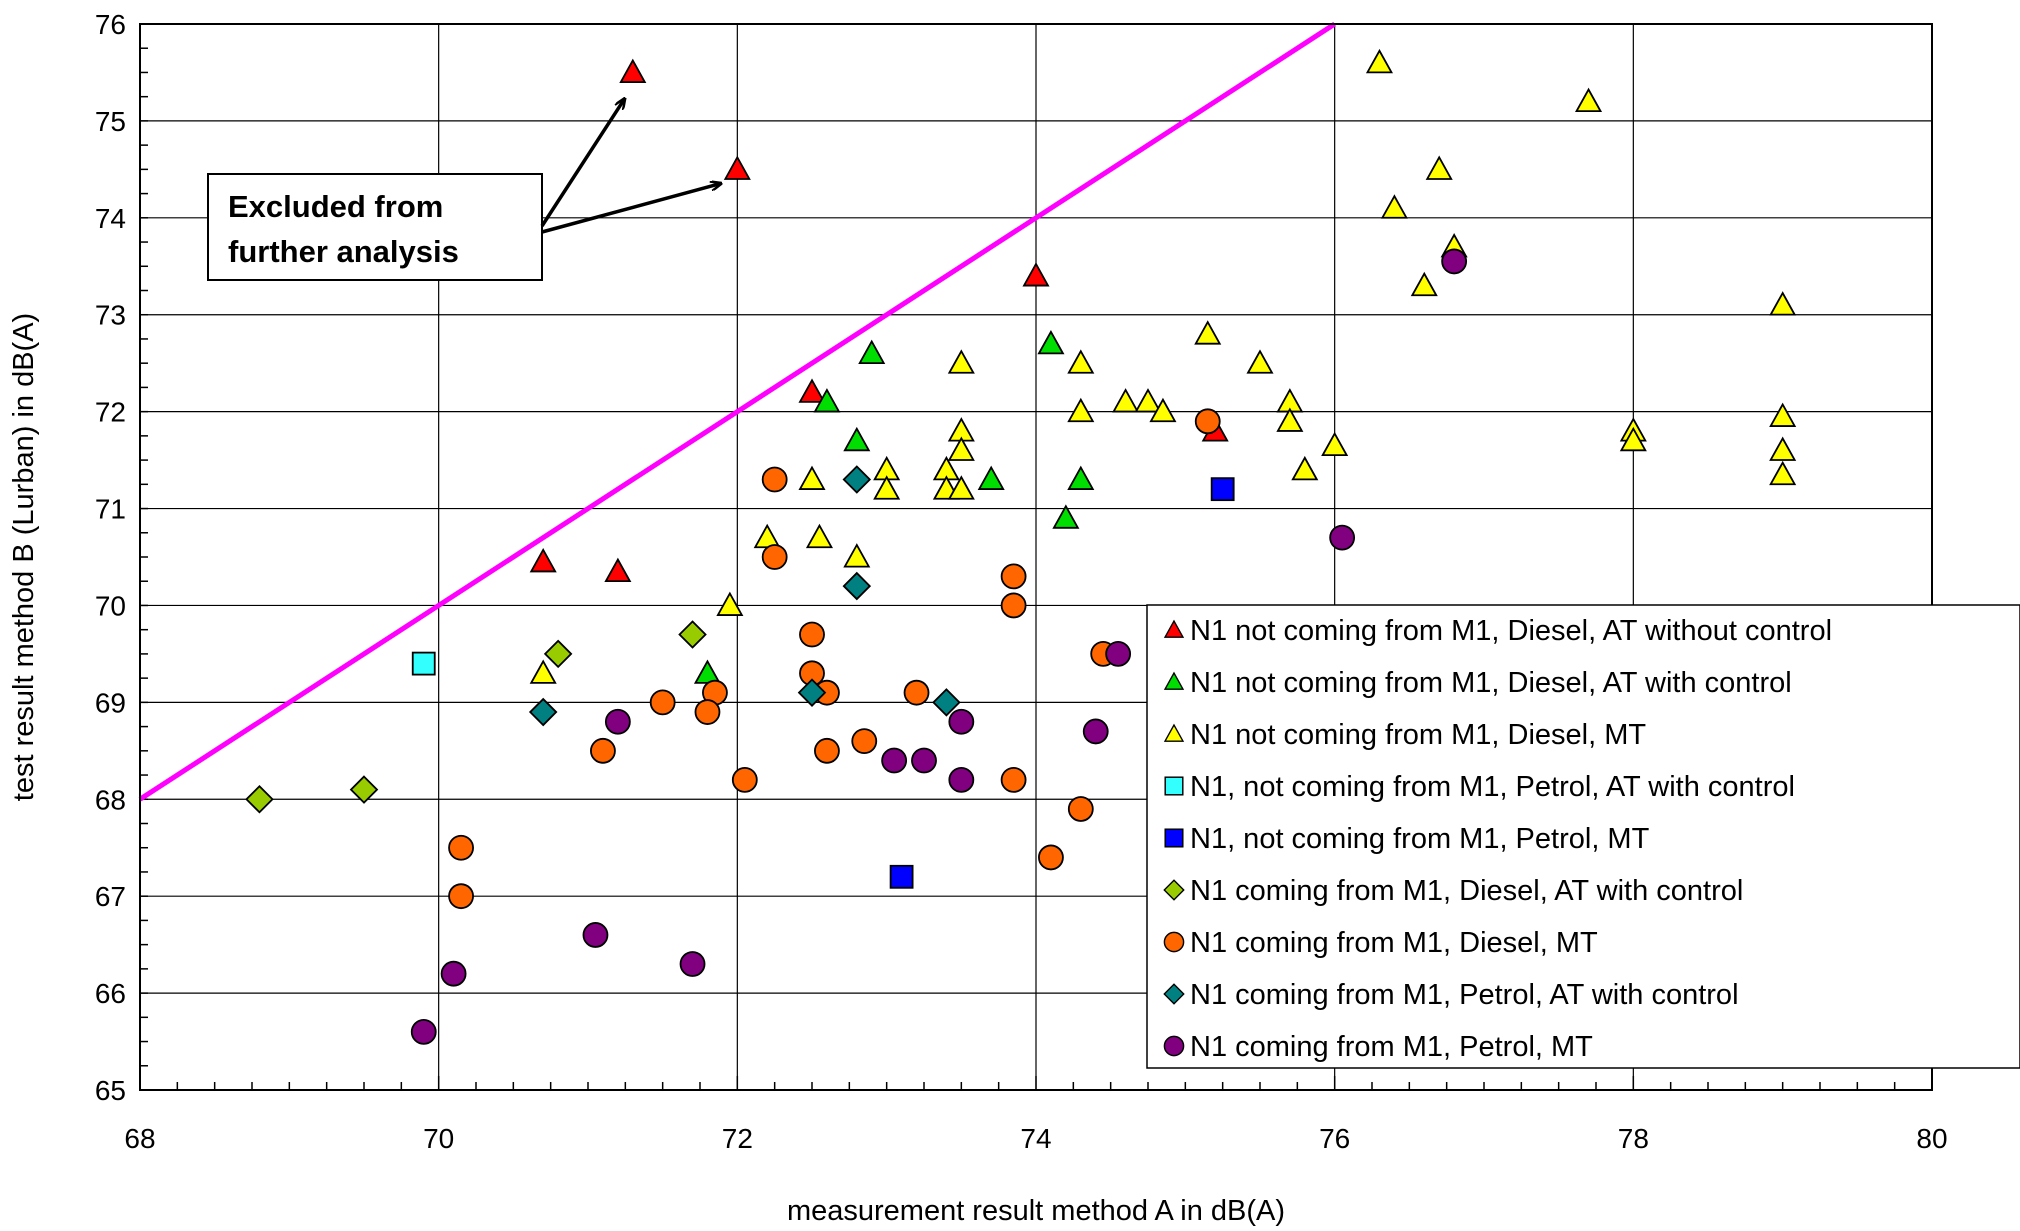 This screenshot has height=1231, width=2020. I want to click on x-tick-label: 70, so click(438, 1138).